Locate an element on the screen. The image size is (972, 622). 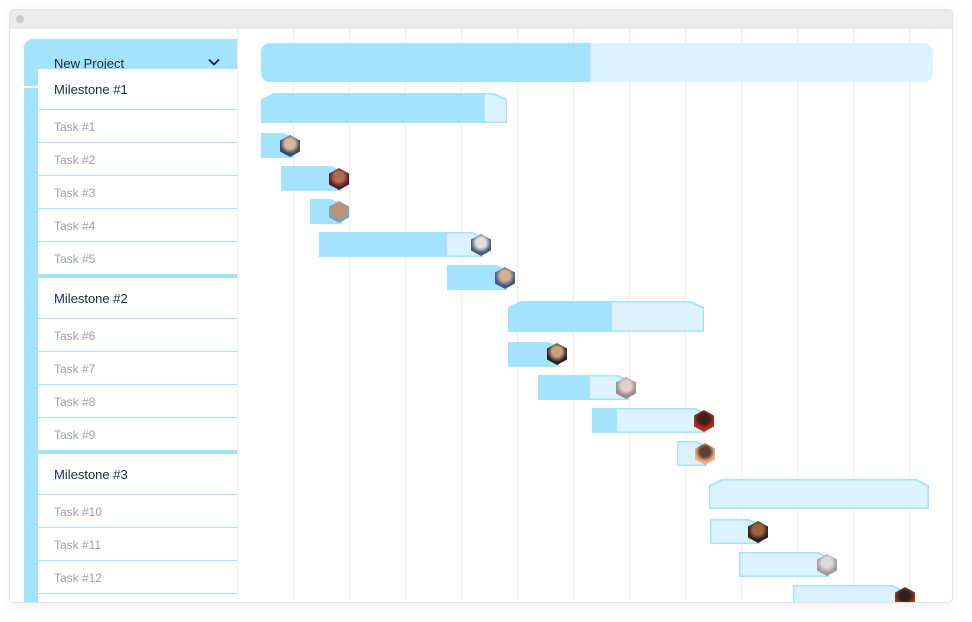
task-row: Task #7 is located at coordinates (137, 368).